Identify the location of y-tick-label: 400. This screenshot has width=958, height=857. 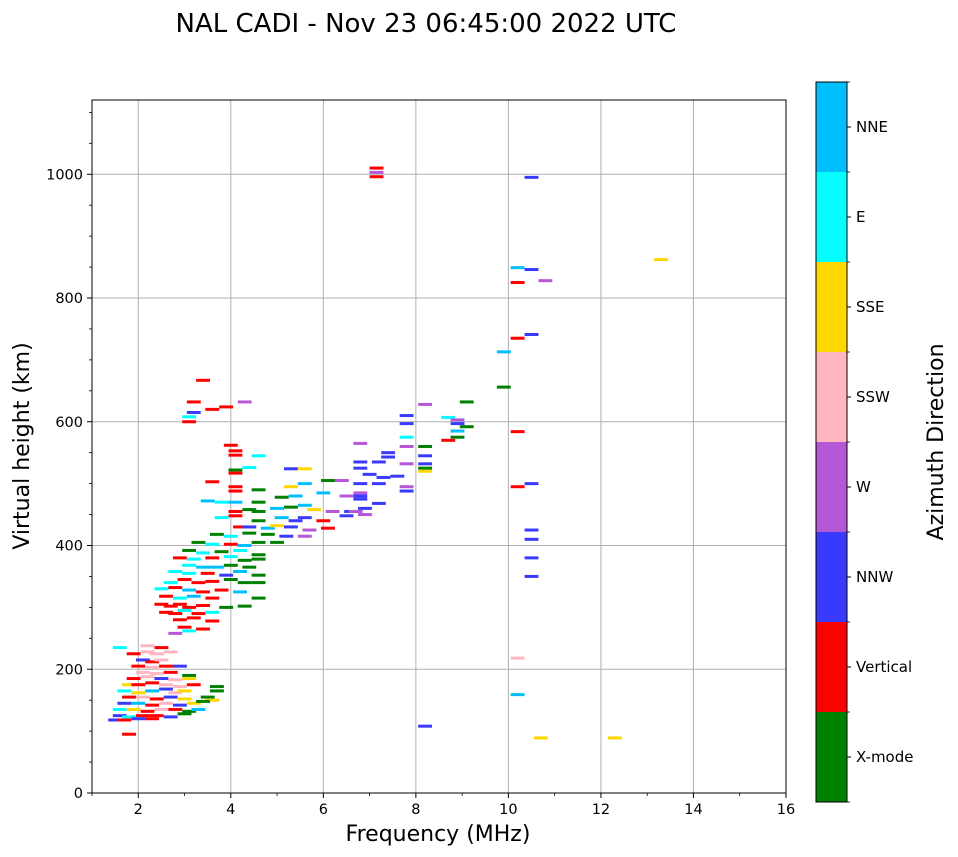
(69, 547).